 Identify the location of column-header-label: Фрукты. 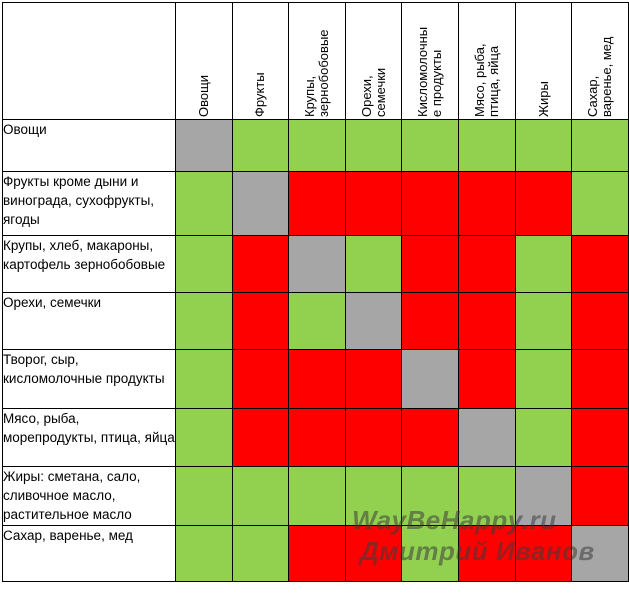
(260, 94).